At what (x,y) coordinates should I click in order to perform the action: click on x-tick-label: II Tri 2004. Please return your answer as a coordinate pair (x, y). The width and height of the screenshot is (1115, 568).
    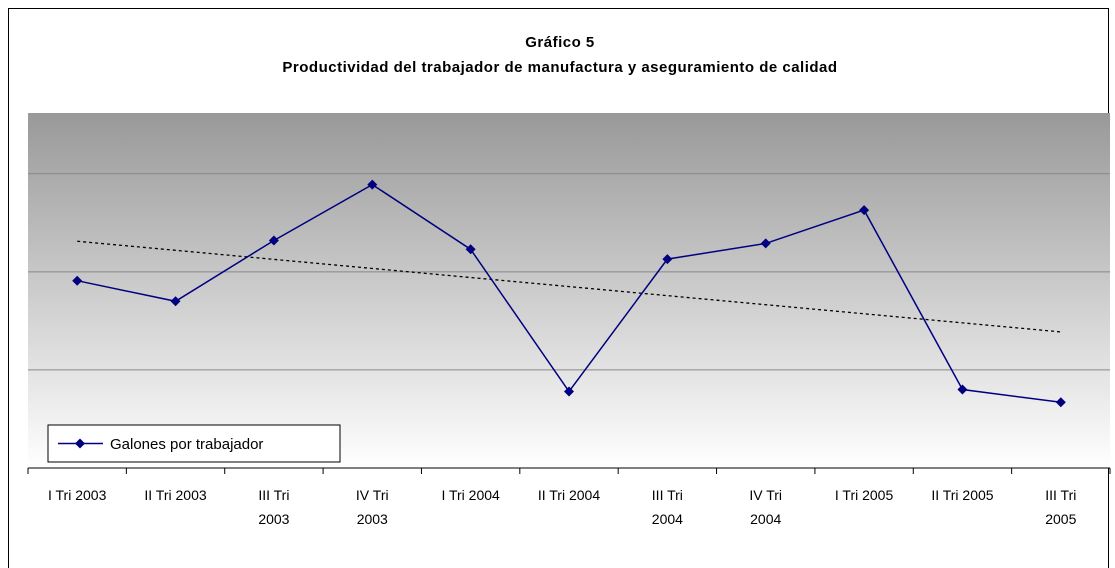
    Looking at the image, I should click on (569, 495).